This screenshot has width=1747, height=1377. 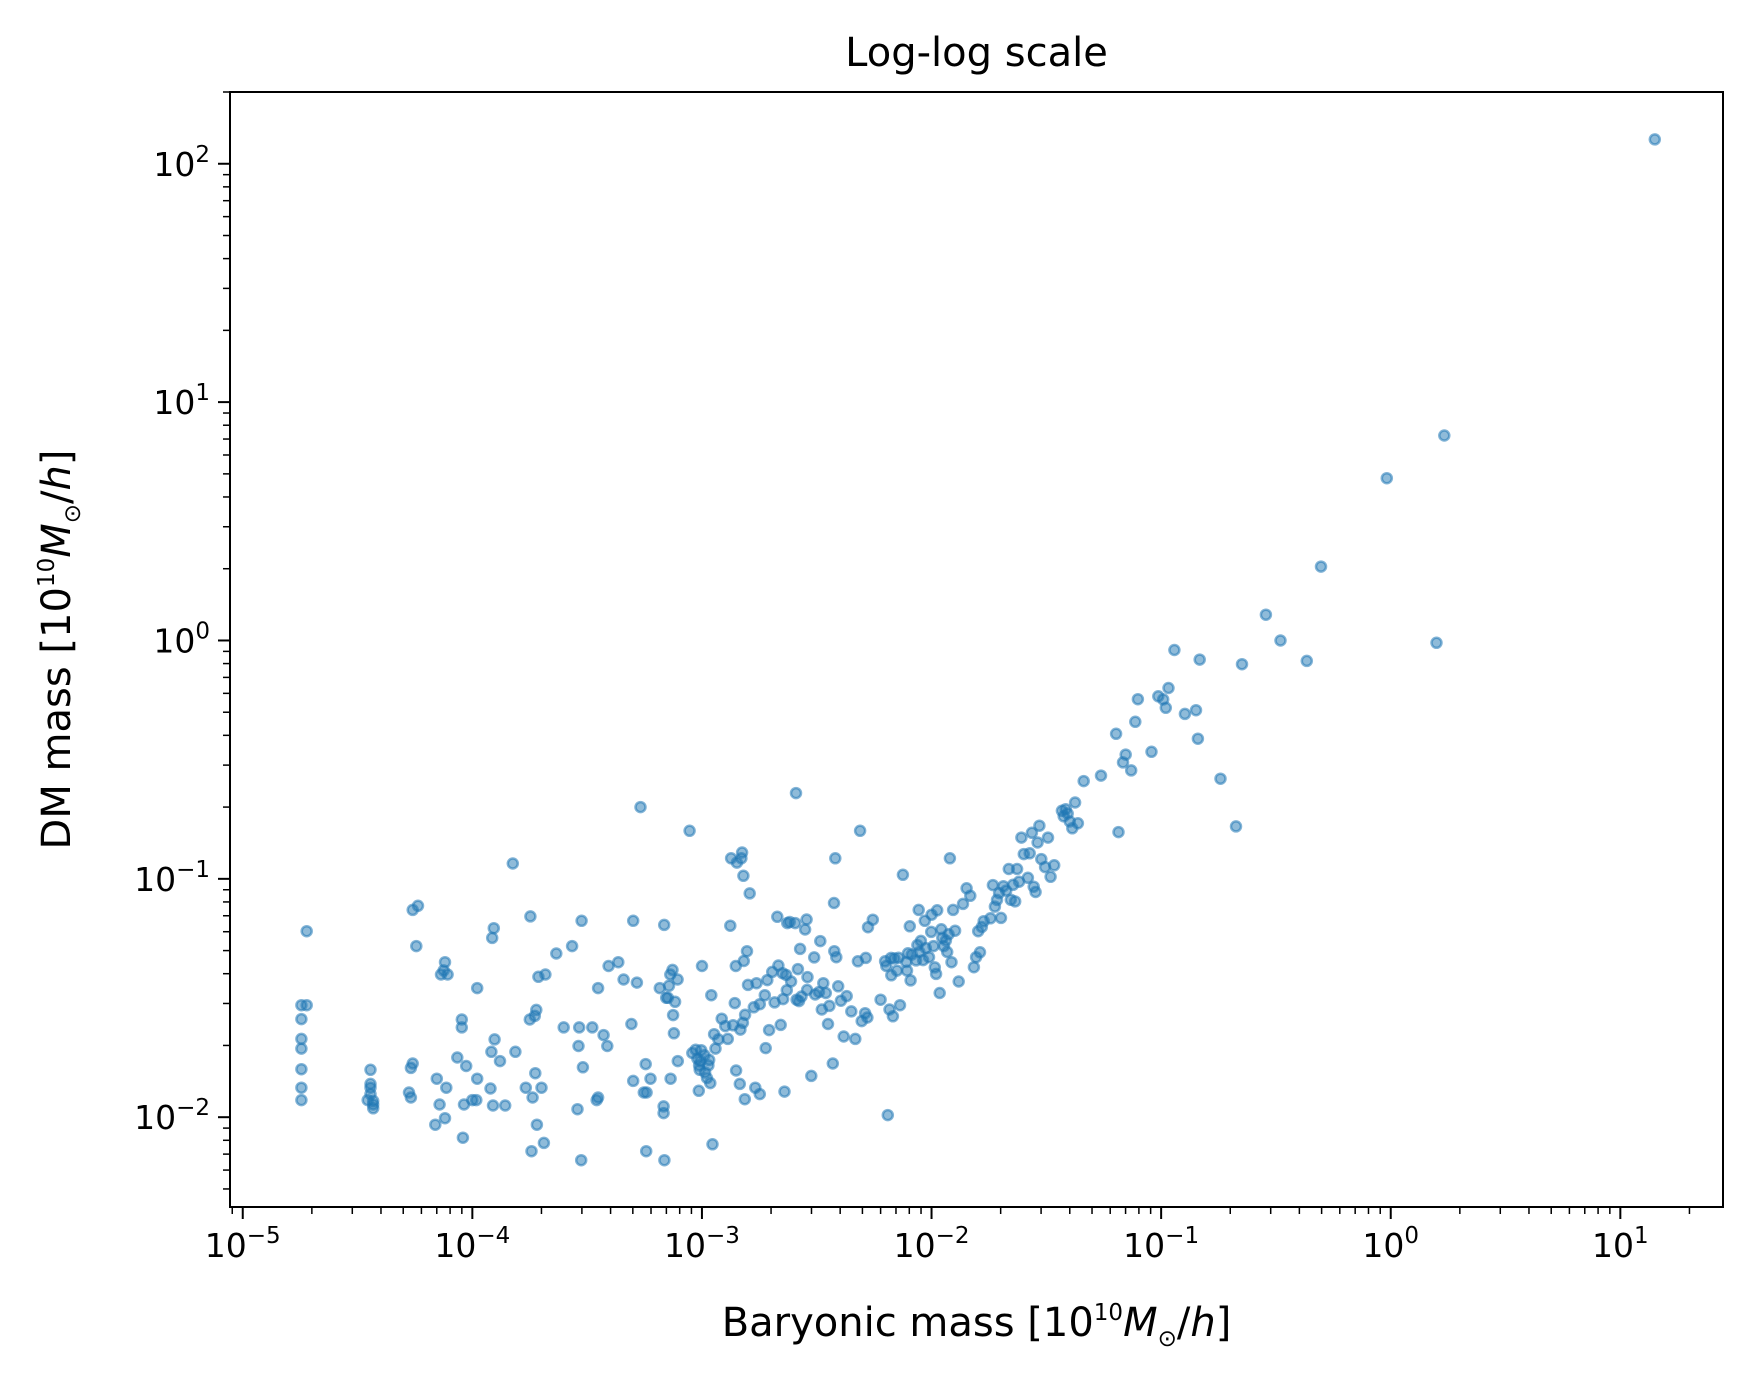 What do you see at coordinates (172, 1116) in the screenshot?
I see `y-tick-label: 10⁻²` at bounding box center [172, 1116].